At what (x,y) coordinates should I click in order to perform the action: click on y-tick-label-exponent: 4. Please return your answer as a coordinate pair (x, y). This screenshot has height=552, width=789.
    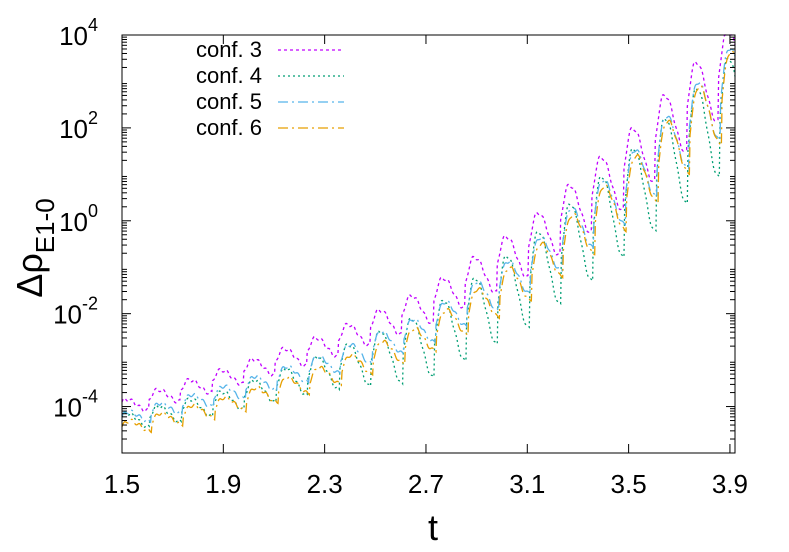
    Looking at the image, I should click on (93, 25).